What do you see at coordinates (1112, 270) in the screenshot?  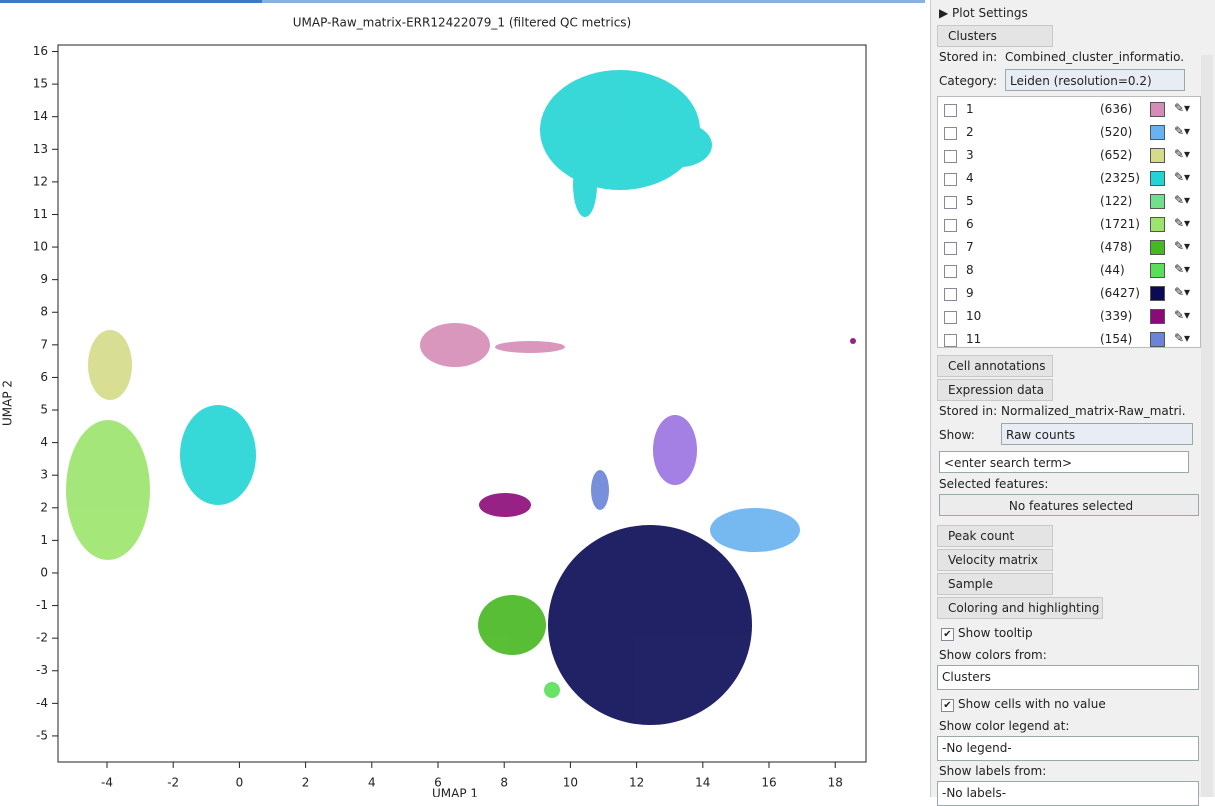 I see `cluster-count: (44)` at bounding box center [1112, 270].